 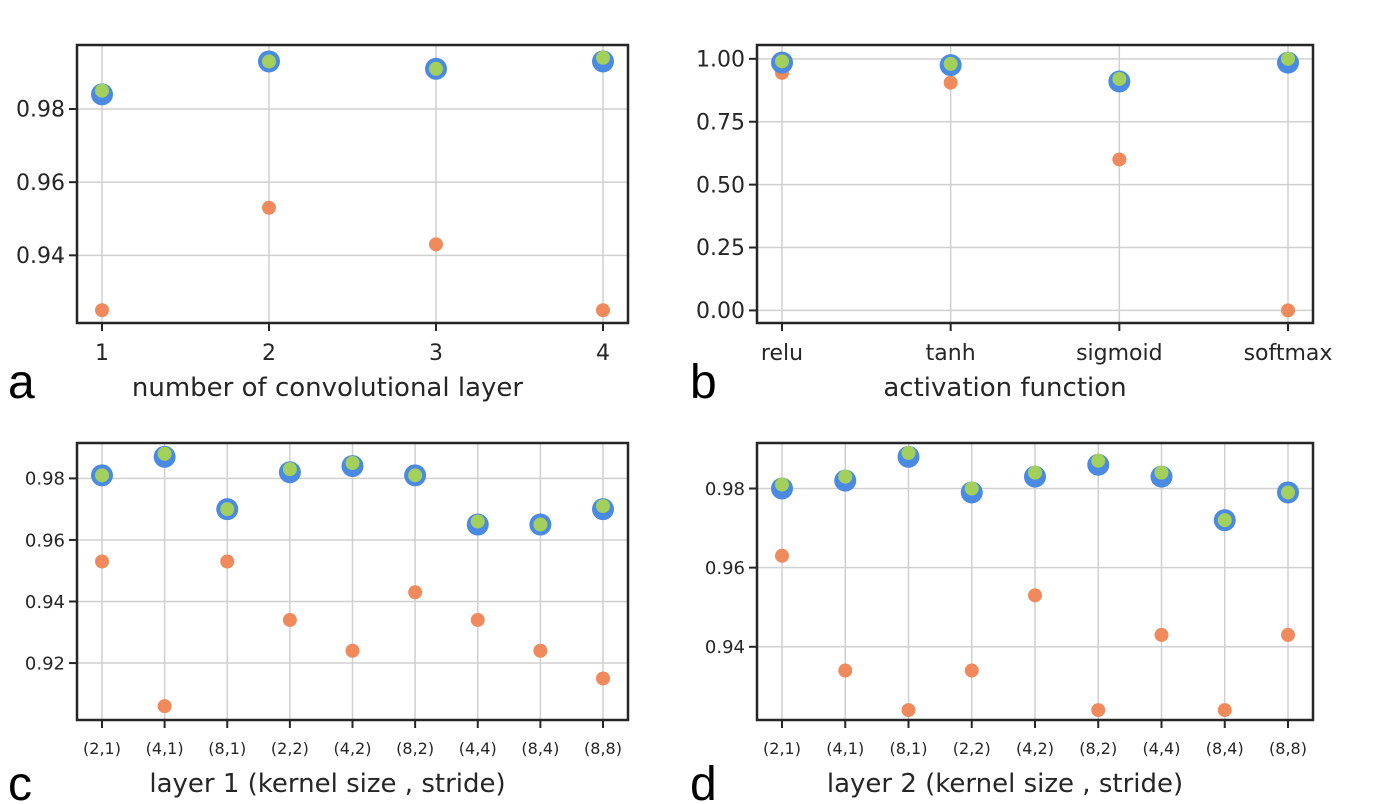 I want to click on x-tick-label: 3, so click(x=436, y=353).